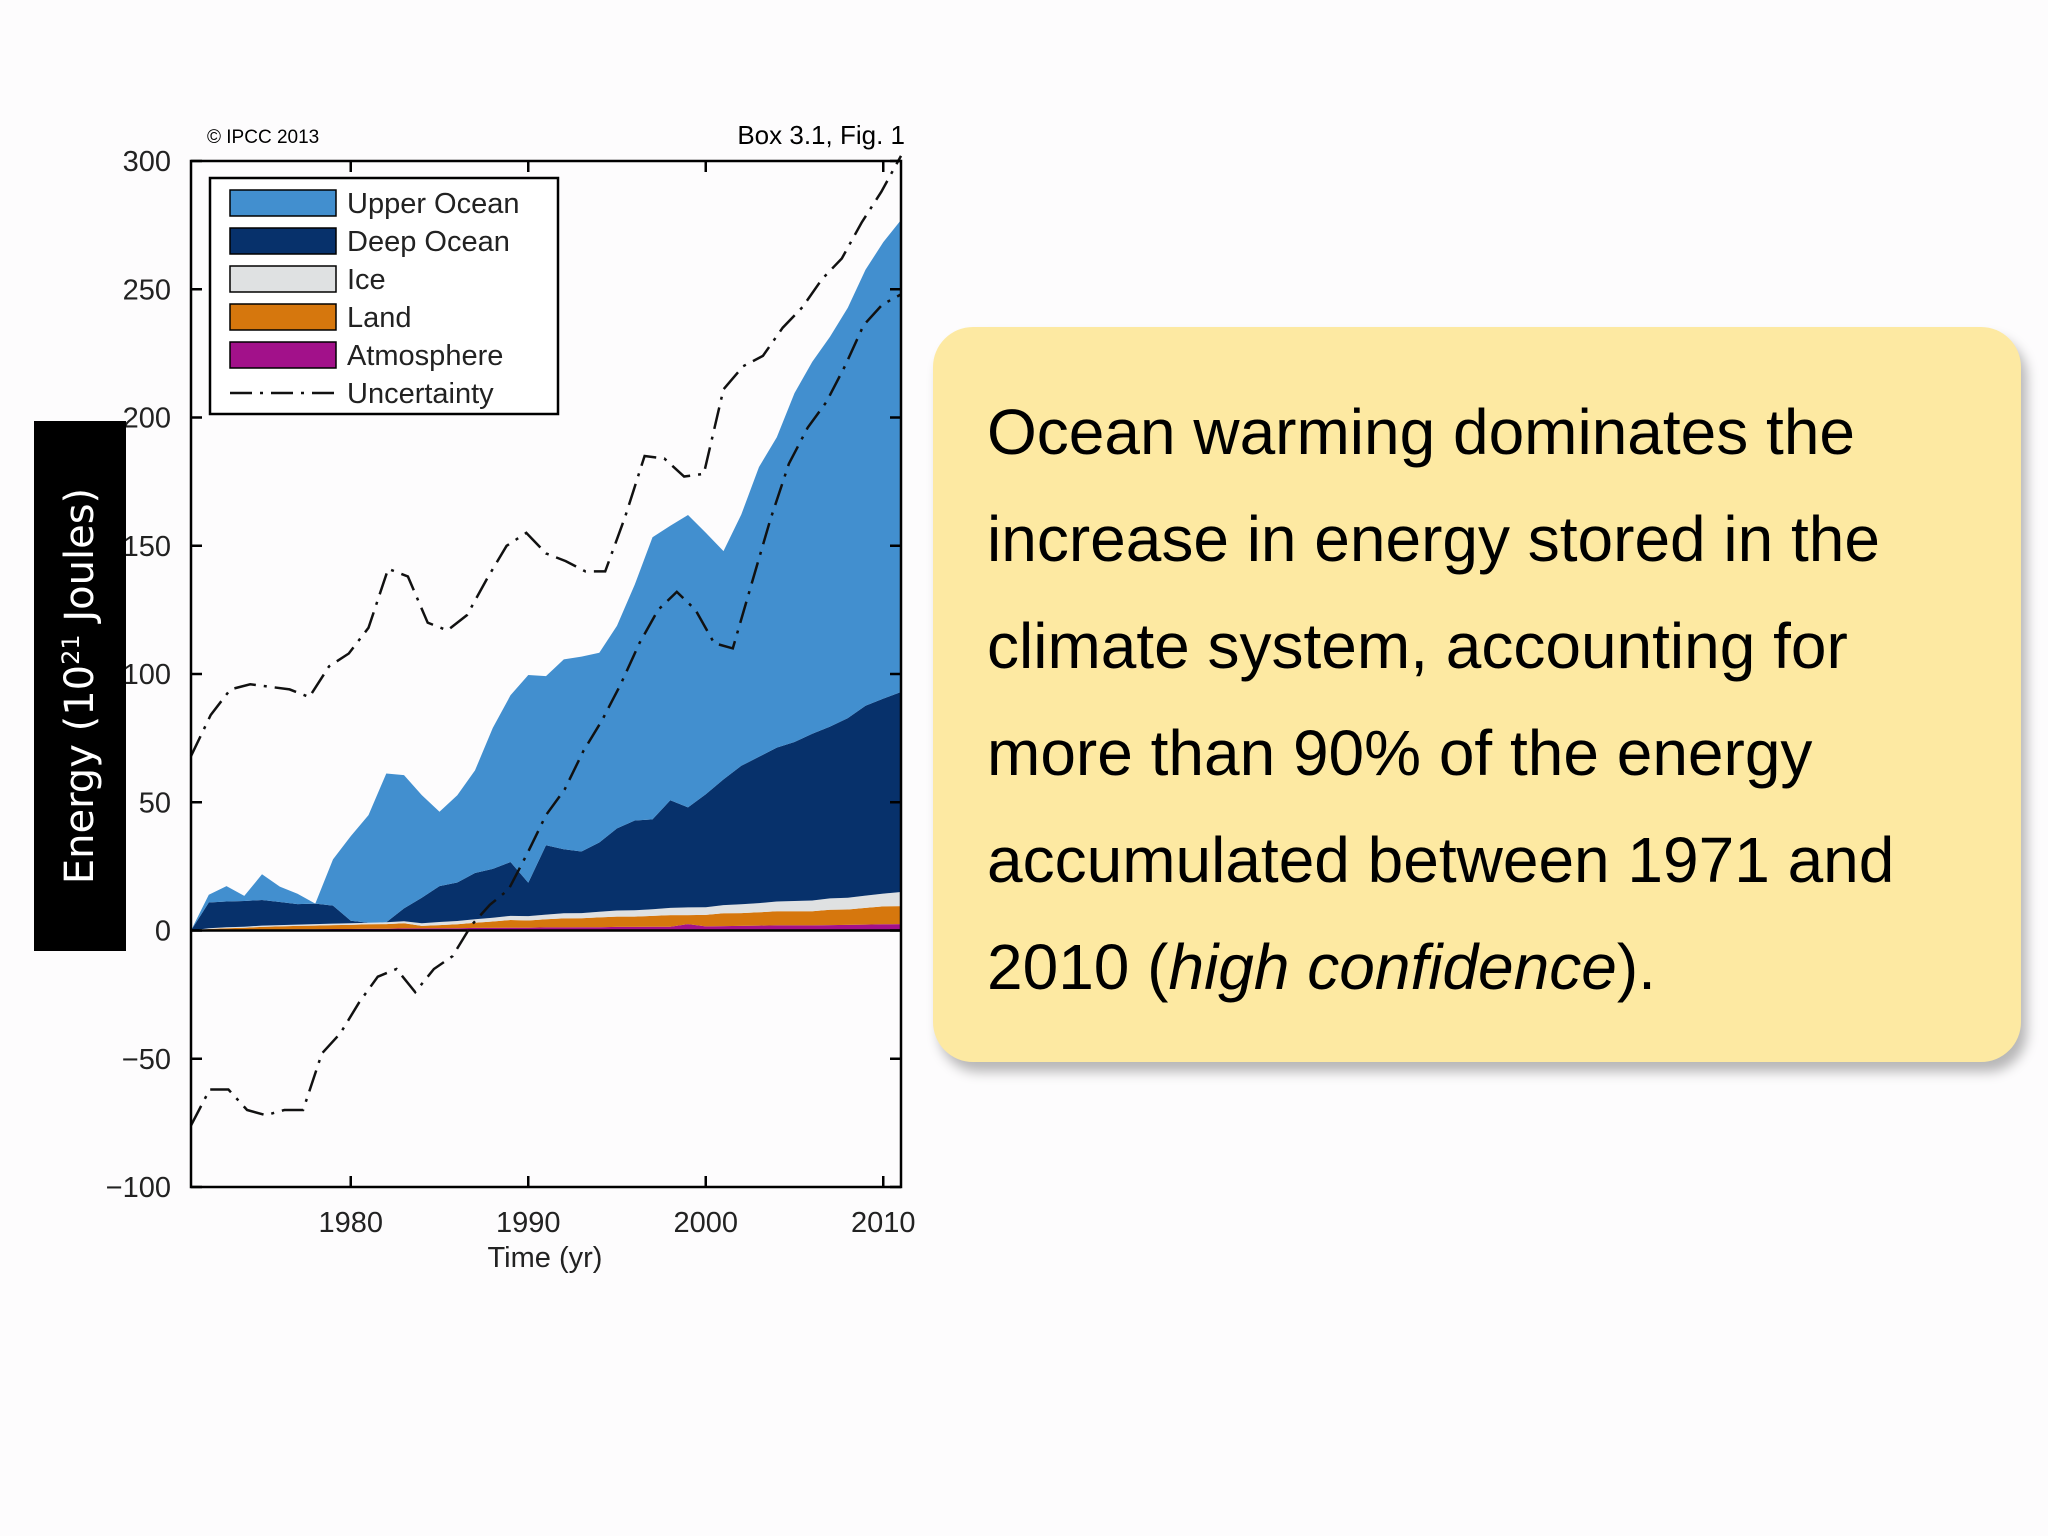 The height and width of the screenshot is (1536, 2048). I want to click on y-tick-label: −50, so click(146, 1060).